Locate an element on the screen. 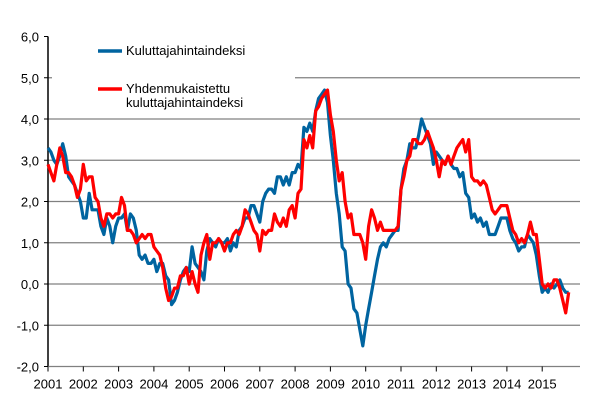  x-tick-label: 2010 is located at coordinates (365, 384).